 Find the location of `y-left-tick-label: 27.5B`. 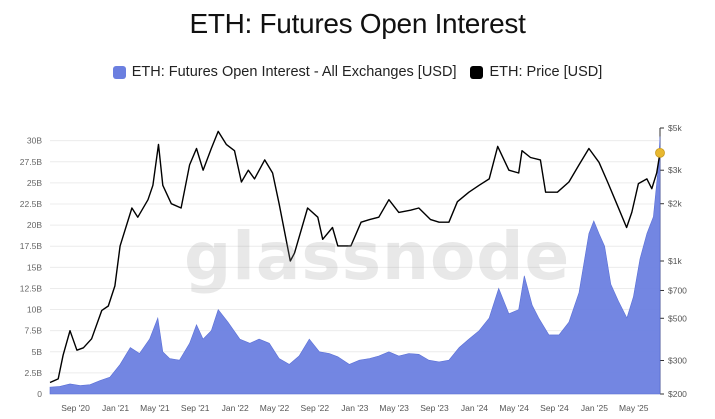

y-left-tick-label: 27.5B is located at coordinates (31, 162).